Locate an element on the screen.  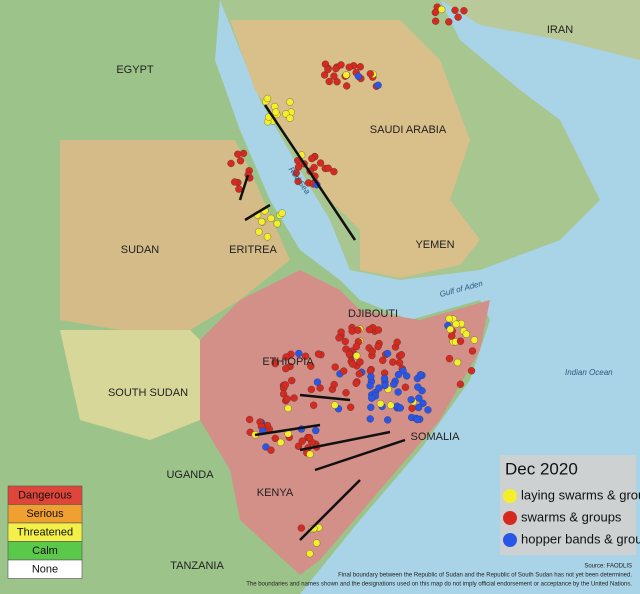
sudan is located at coordinates (175, 235).